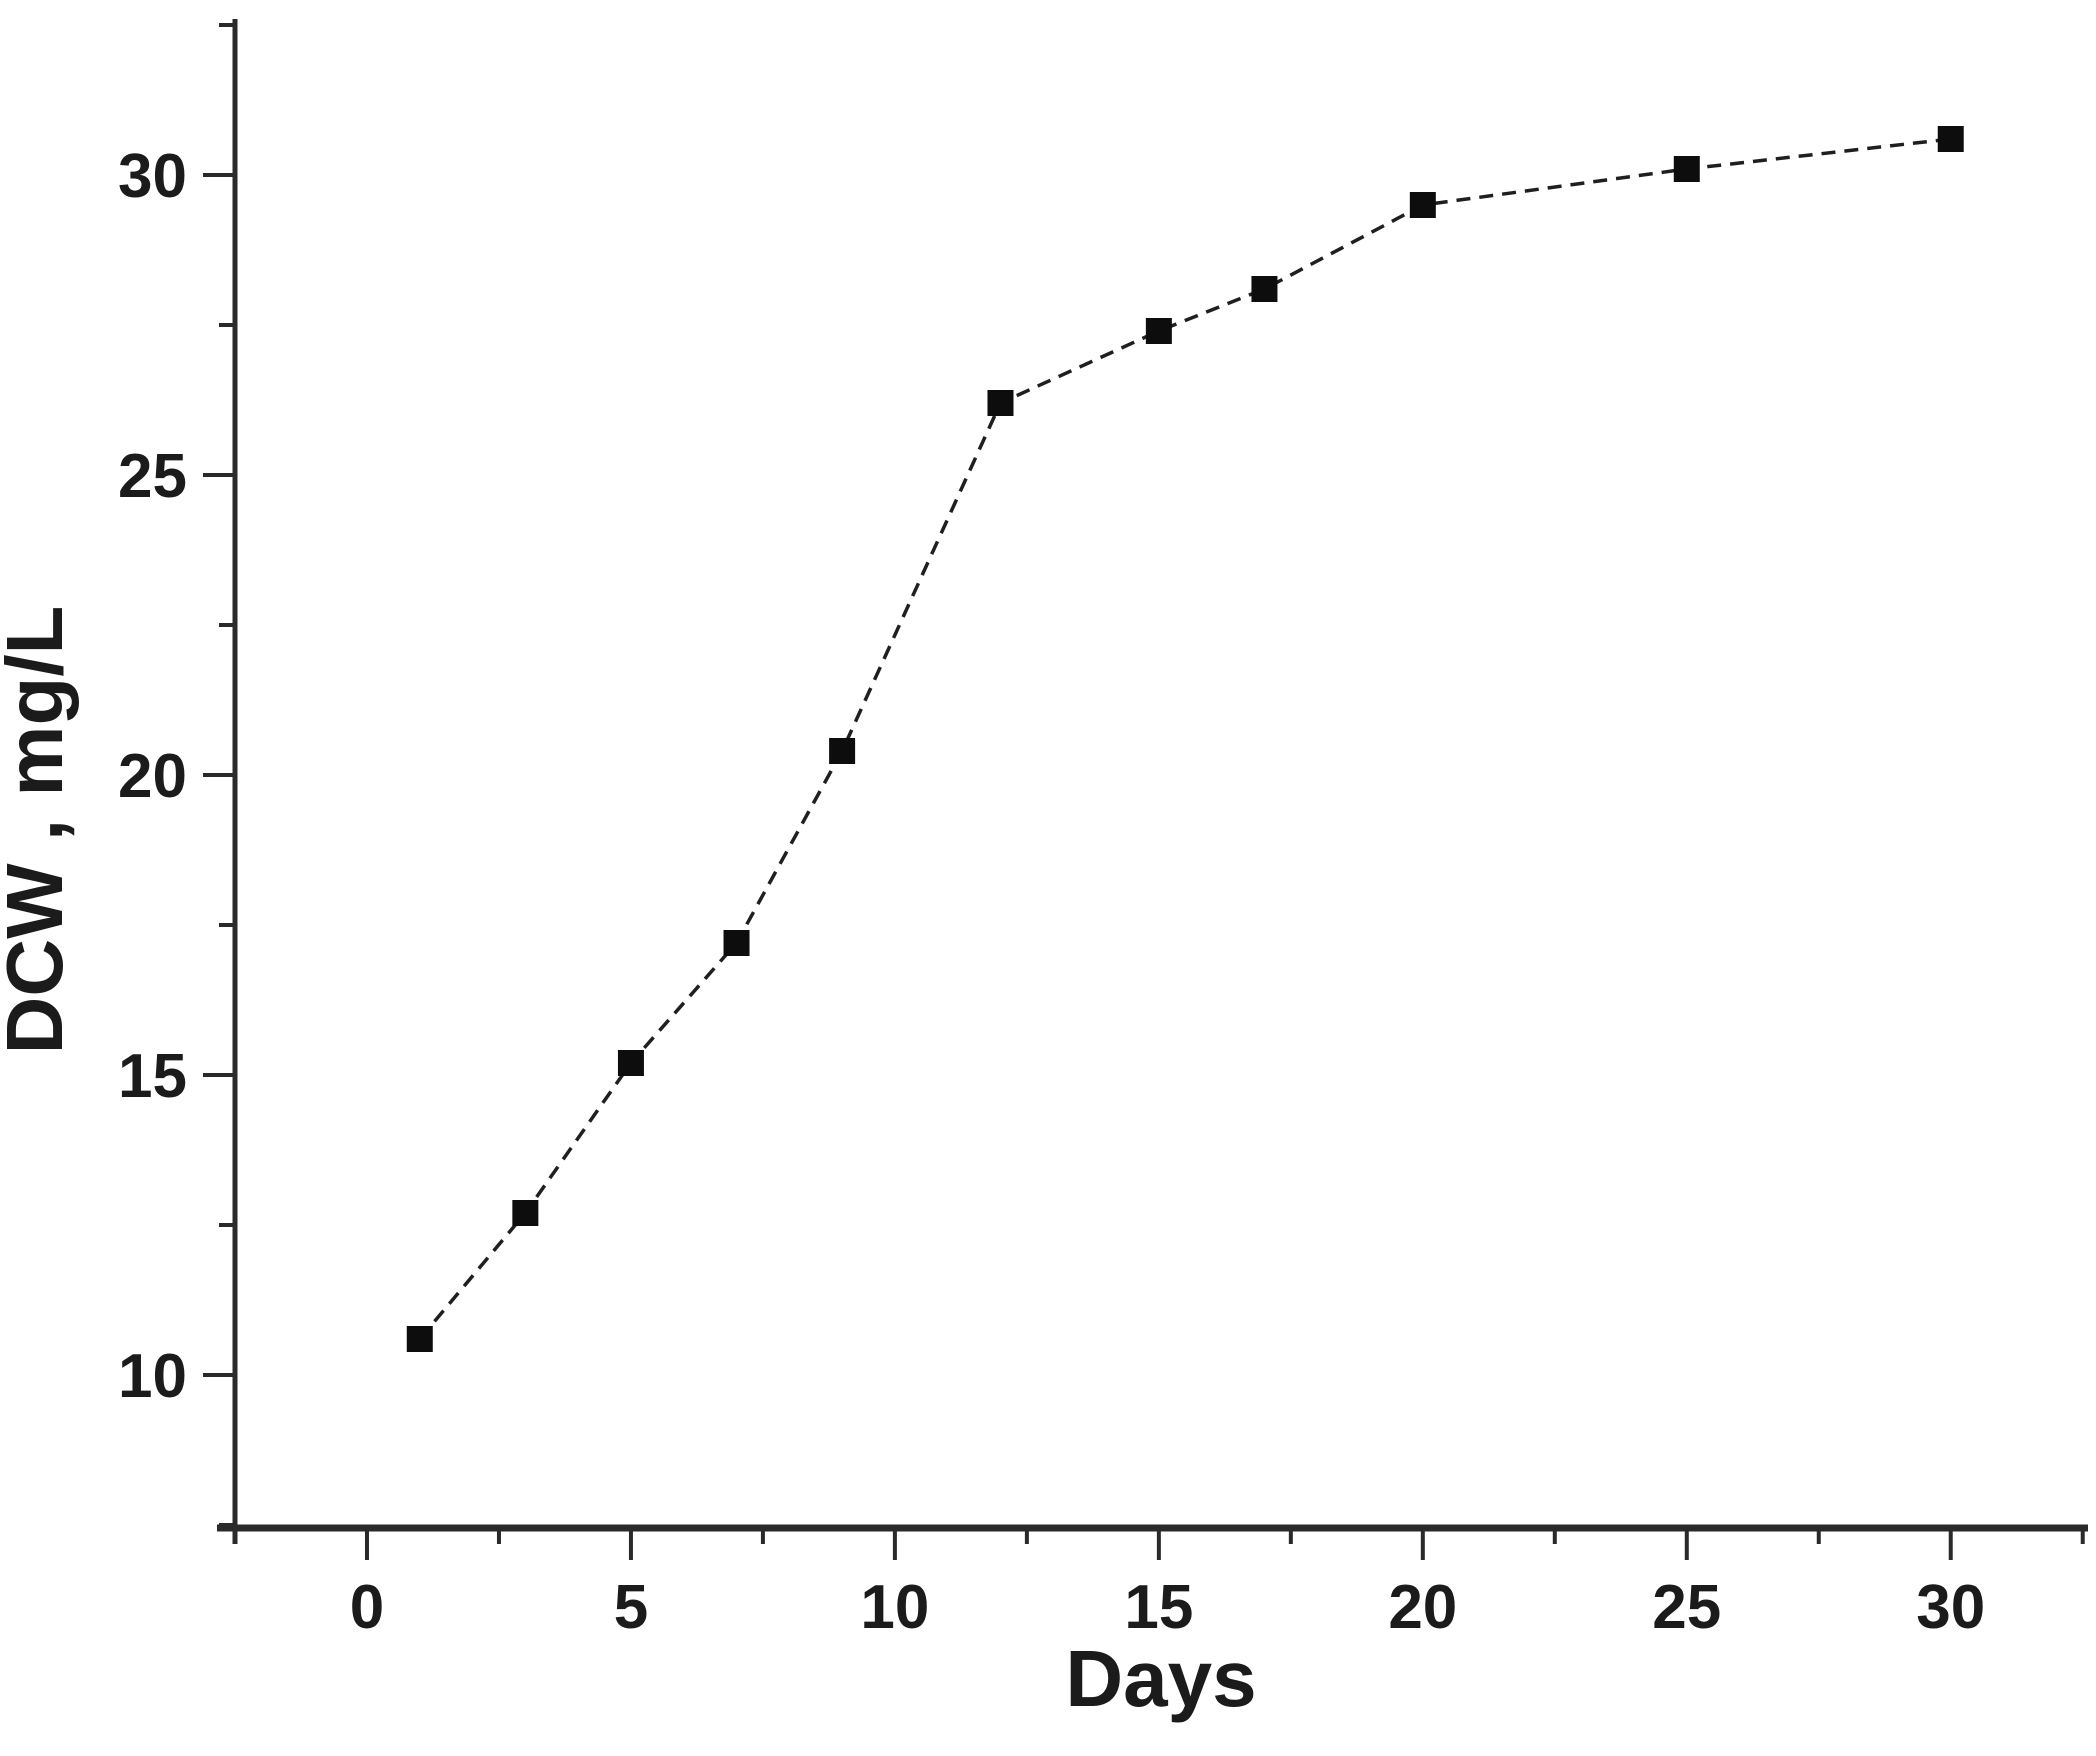  Describe the element at coordinates (1422, 1607) in the screenshot. I see `x-tick-label: 20` at that location.